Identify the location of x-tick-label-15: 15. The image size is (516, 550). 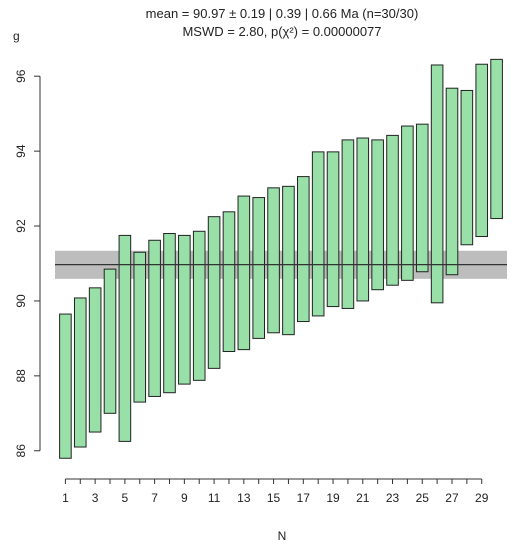
(274, 498).